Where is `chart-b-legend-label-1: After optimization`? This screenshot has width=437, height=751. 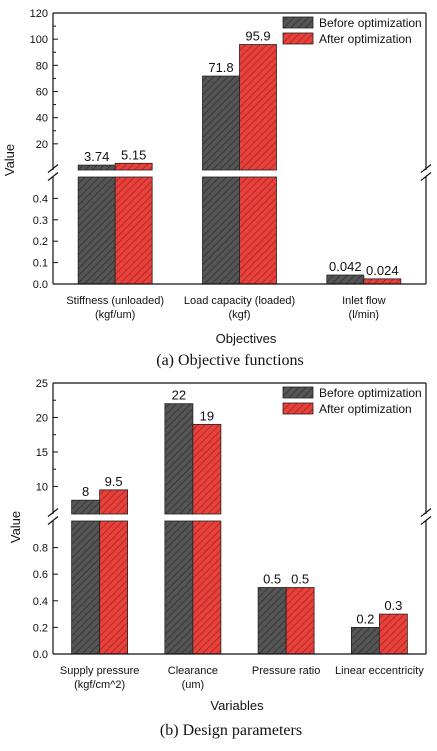 chart-b-legend-label-1: After optimization is located at coordinates (365, 409).